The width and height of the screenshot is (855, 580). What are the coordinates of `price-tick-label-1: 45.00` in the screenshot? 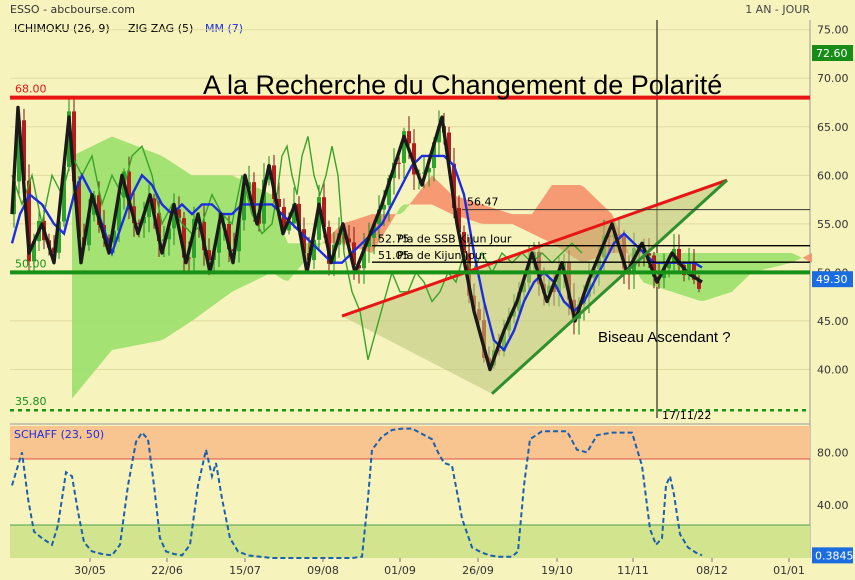 It's located at (833, 321).